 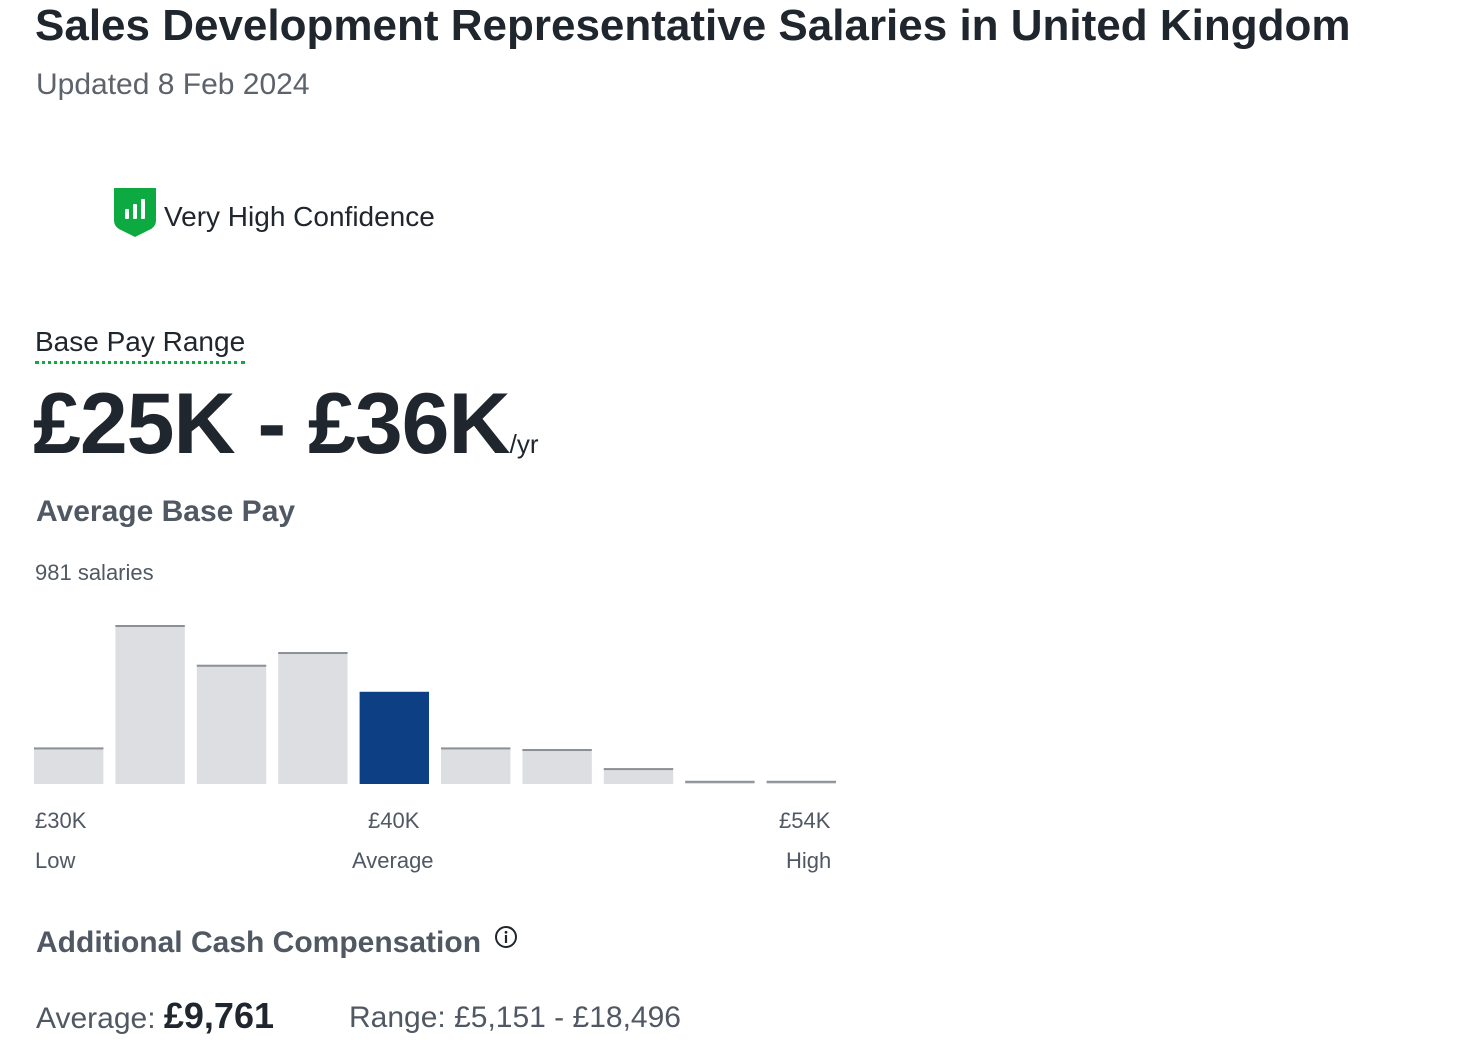 I want to click on confidence-label: Very High Confidence, so click(x=299, y=216).